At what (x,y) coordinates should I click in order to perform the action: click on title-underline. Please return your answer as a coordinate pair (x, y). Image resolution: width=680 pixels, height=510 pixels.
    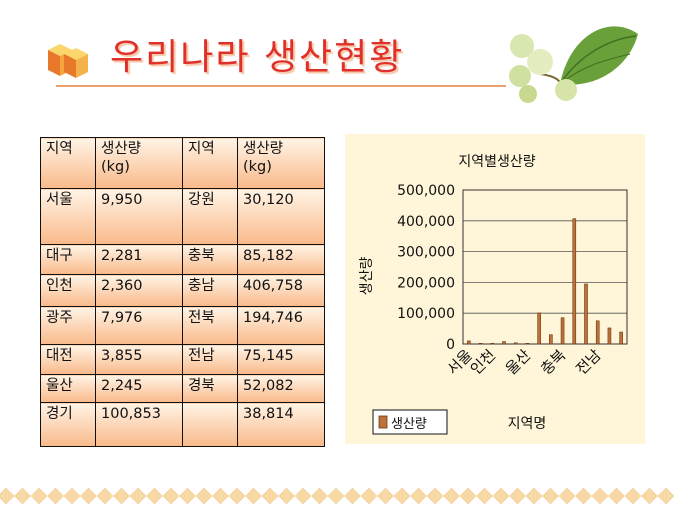
    Looking at the image, I should click on (281, 86).